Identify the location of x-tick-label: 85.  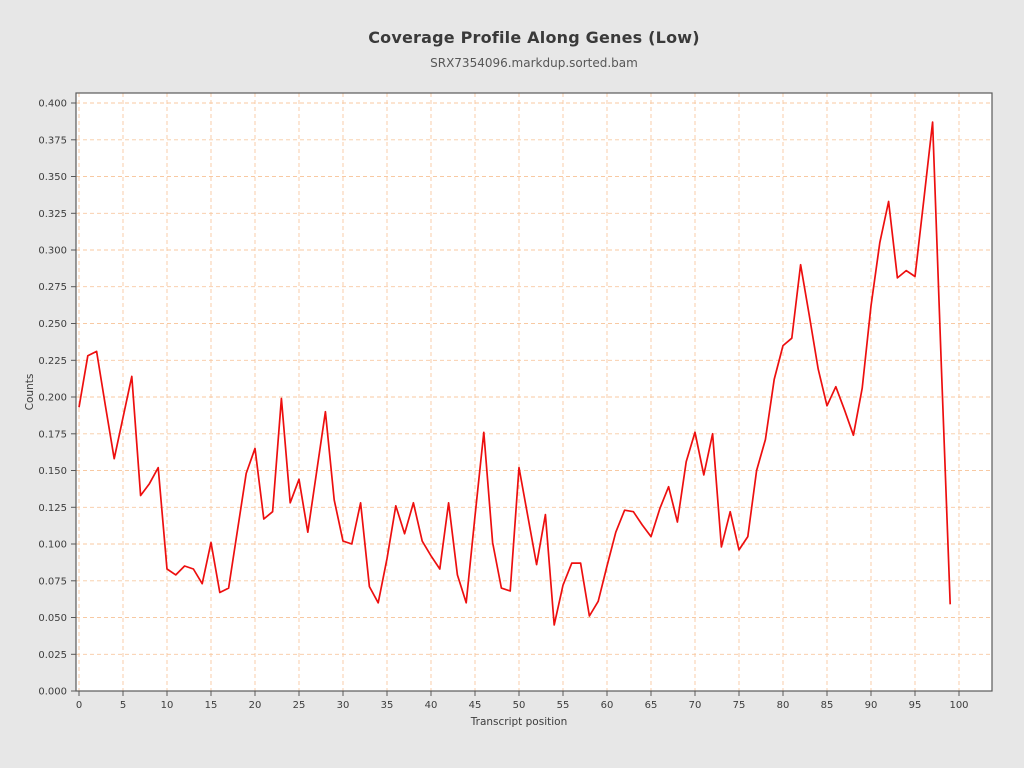
(827, 705).